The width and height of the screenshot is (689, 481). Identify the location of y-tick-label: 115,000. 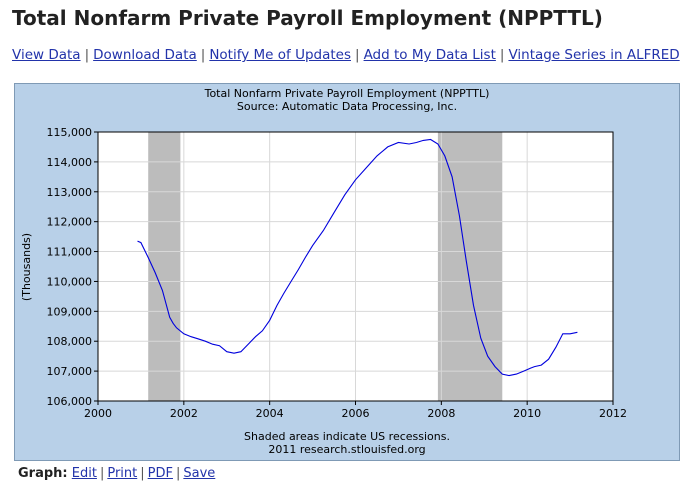
(70, 132).